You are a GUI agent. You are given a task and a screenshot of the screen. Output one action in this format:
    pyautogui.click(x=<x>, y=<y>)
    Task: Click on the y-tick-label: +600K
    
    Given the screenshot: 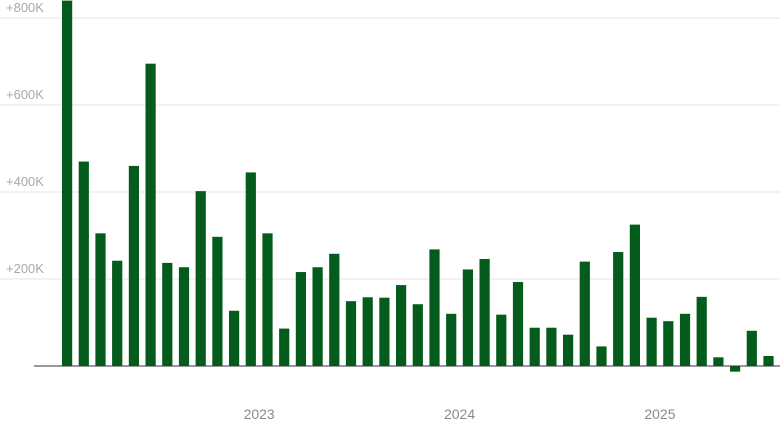 What is the action you would take?
    pyautogui.click(x=25, y=94)
    